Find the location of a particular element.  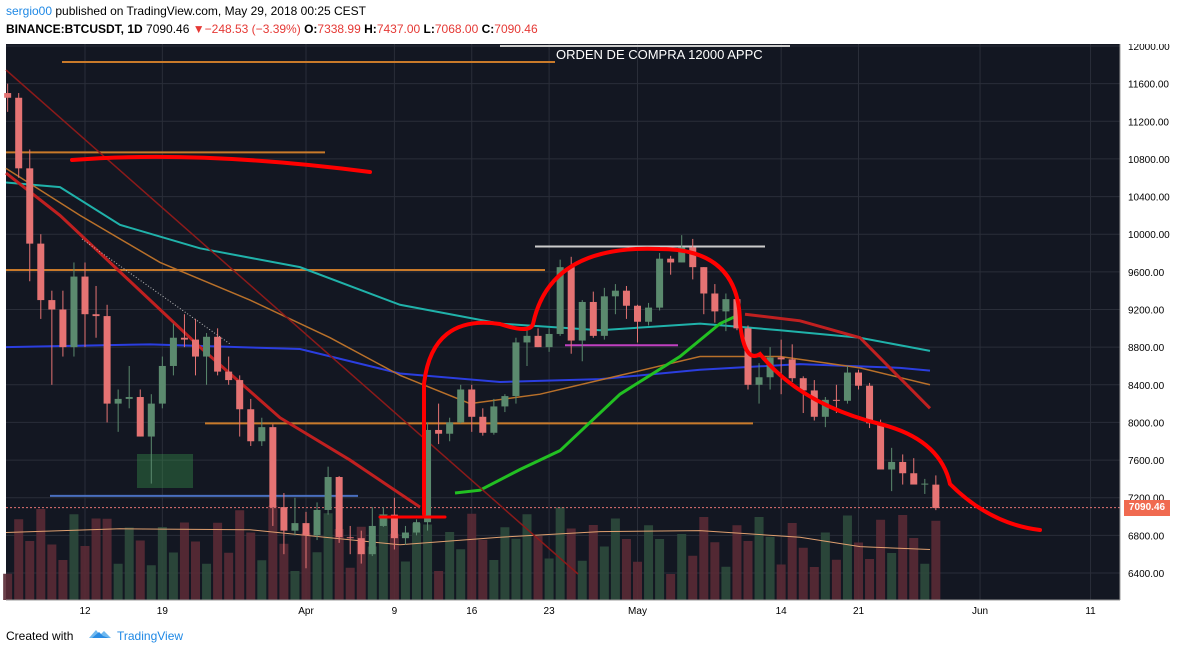

footer: Created with TradingView is located at coordinates (592, 636).